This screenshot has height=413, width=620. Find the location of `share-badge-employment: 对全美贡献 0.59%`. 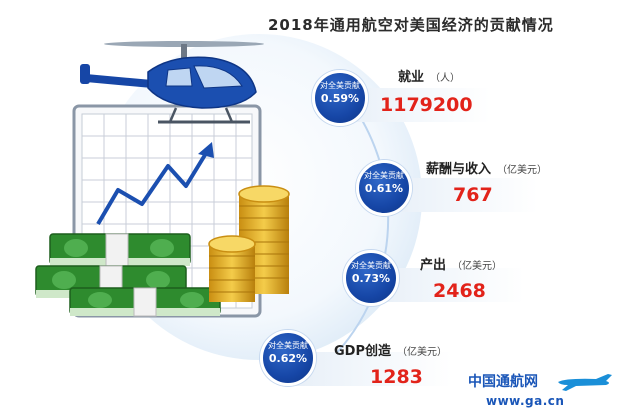

share-badge-employment: 对全美贡献 0.59% is located at coordinates (340, 98).